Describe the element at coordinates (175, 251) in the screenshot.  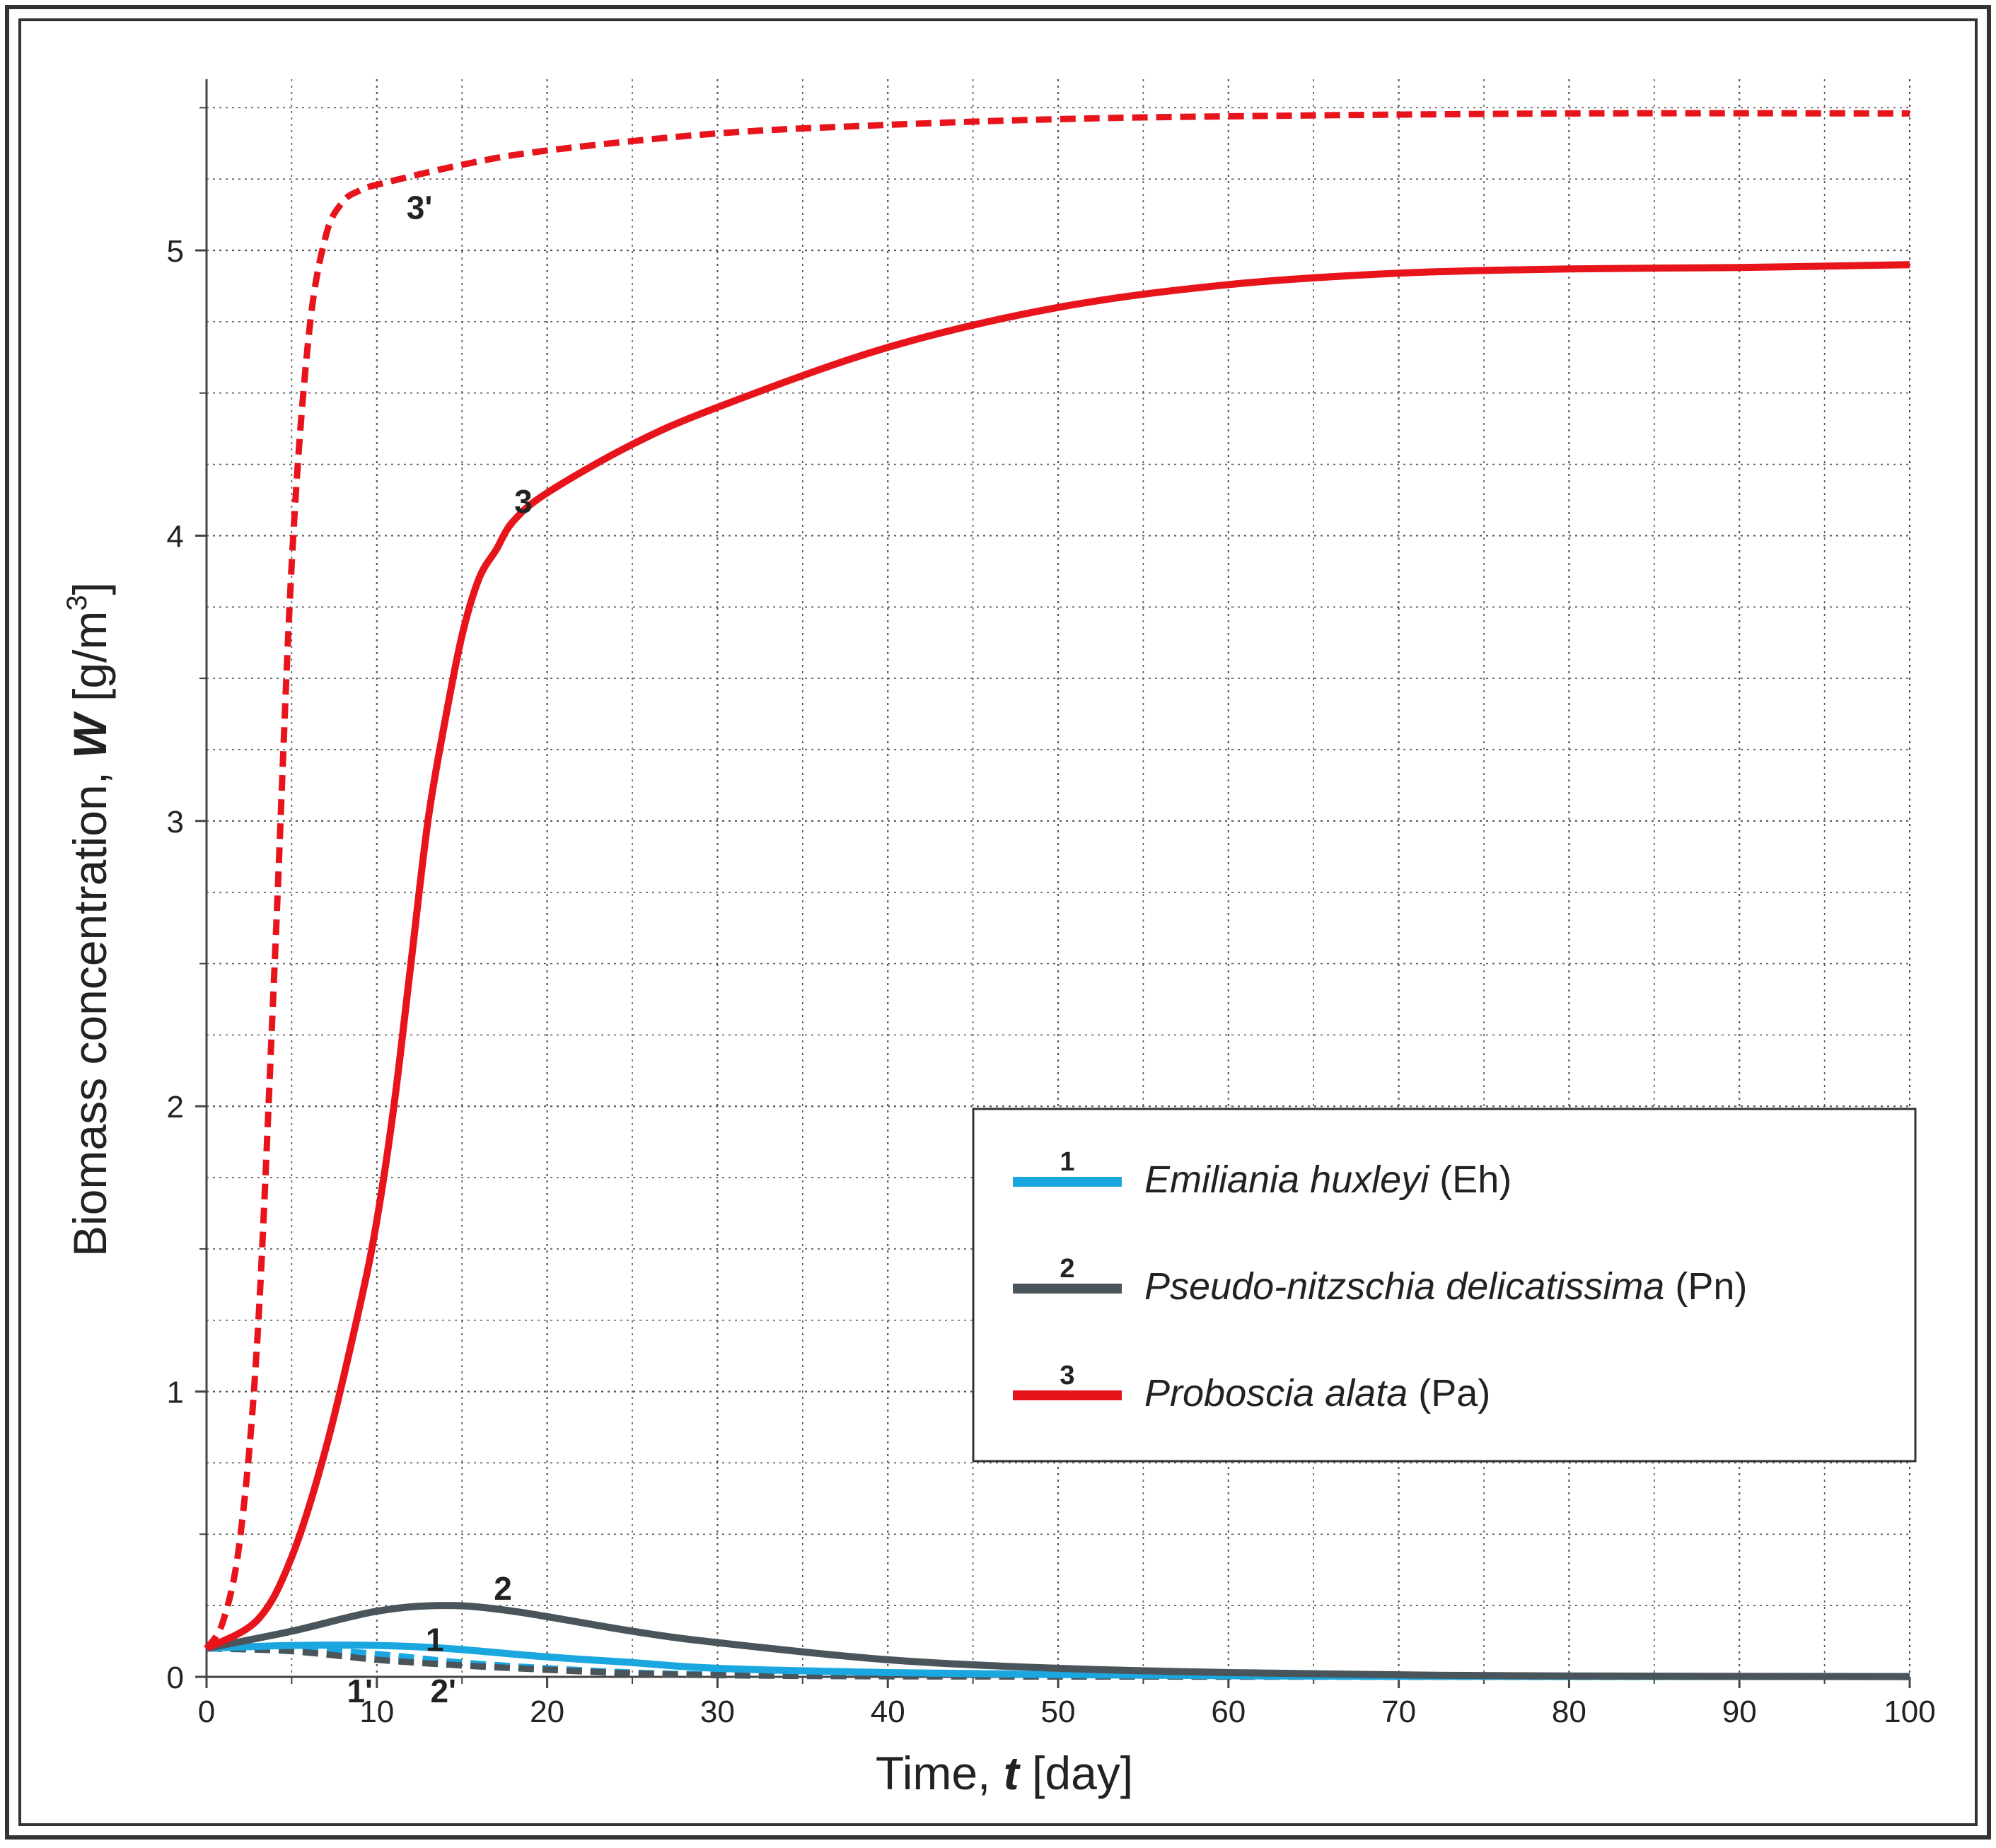
I see `y-tick-label: 5` at that location.